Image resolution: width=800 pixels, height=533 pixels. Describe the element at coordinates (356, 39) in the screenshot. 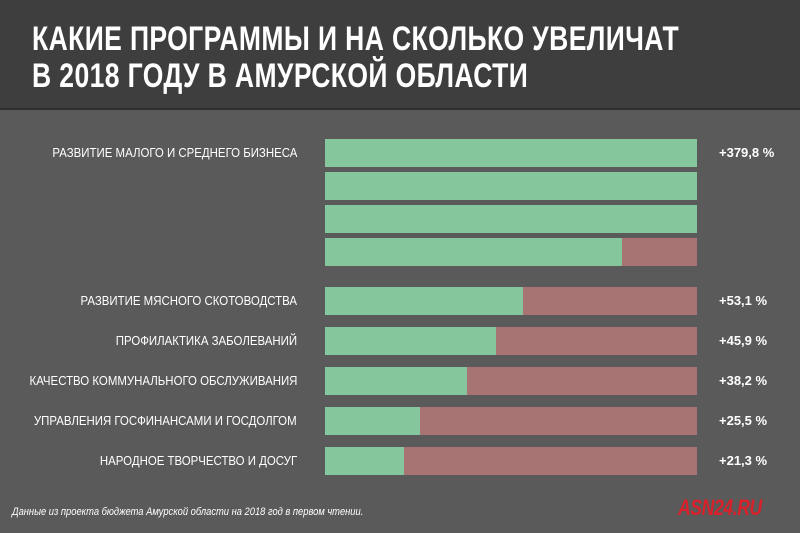

I see `title-line-1: КАКИЕ ПРОГРАММЫ И НА СКОЛЬКО УВЕЛИЧАТ` at that location.